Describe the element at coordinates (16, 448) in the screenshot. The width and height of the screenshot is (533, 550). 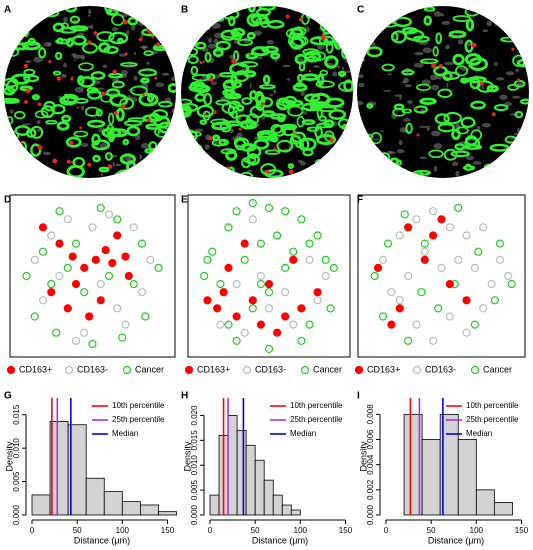
I see `y-tick-label: 0.010` at that location.